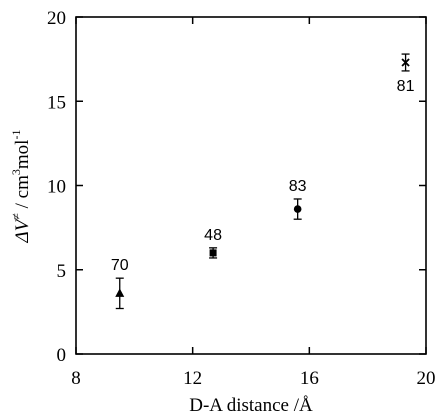 The image size is (438, 417). I want to click on x-tick-label: 12, so click(192, 378).